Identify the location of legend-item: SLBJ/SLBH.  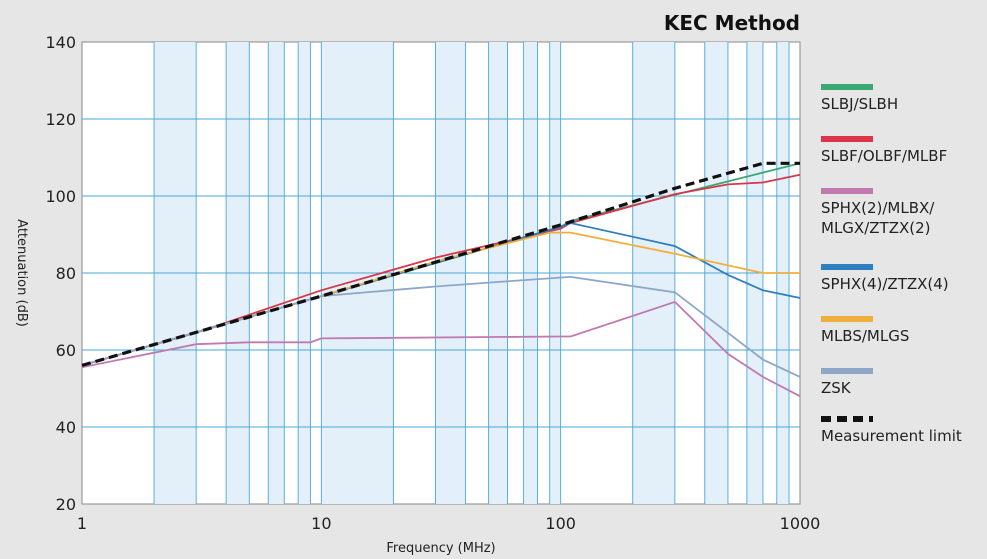
(859, 99).